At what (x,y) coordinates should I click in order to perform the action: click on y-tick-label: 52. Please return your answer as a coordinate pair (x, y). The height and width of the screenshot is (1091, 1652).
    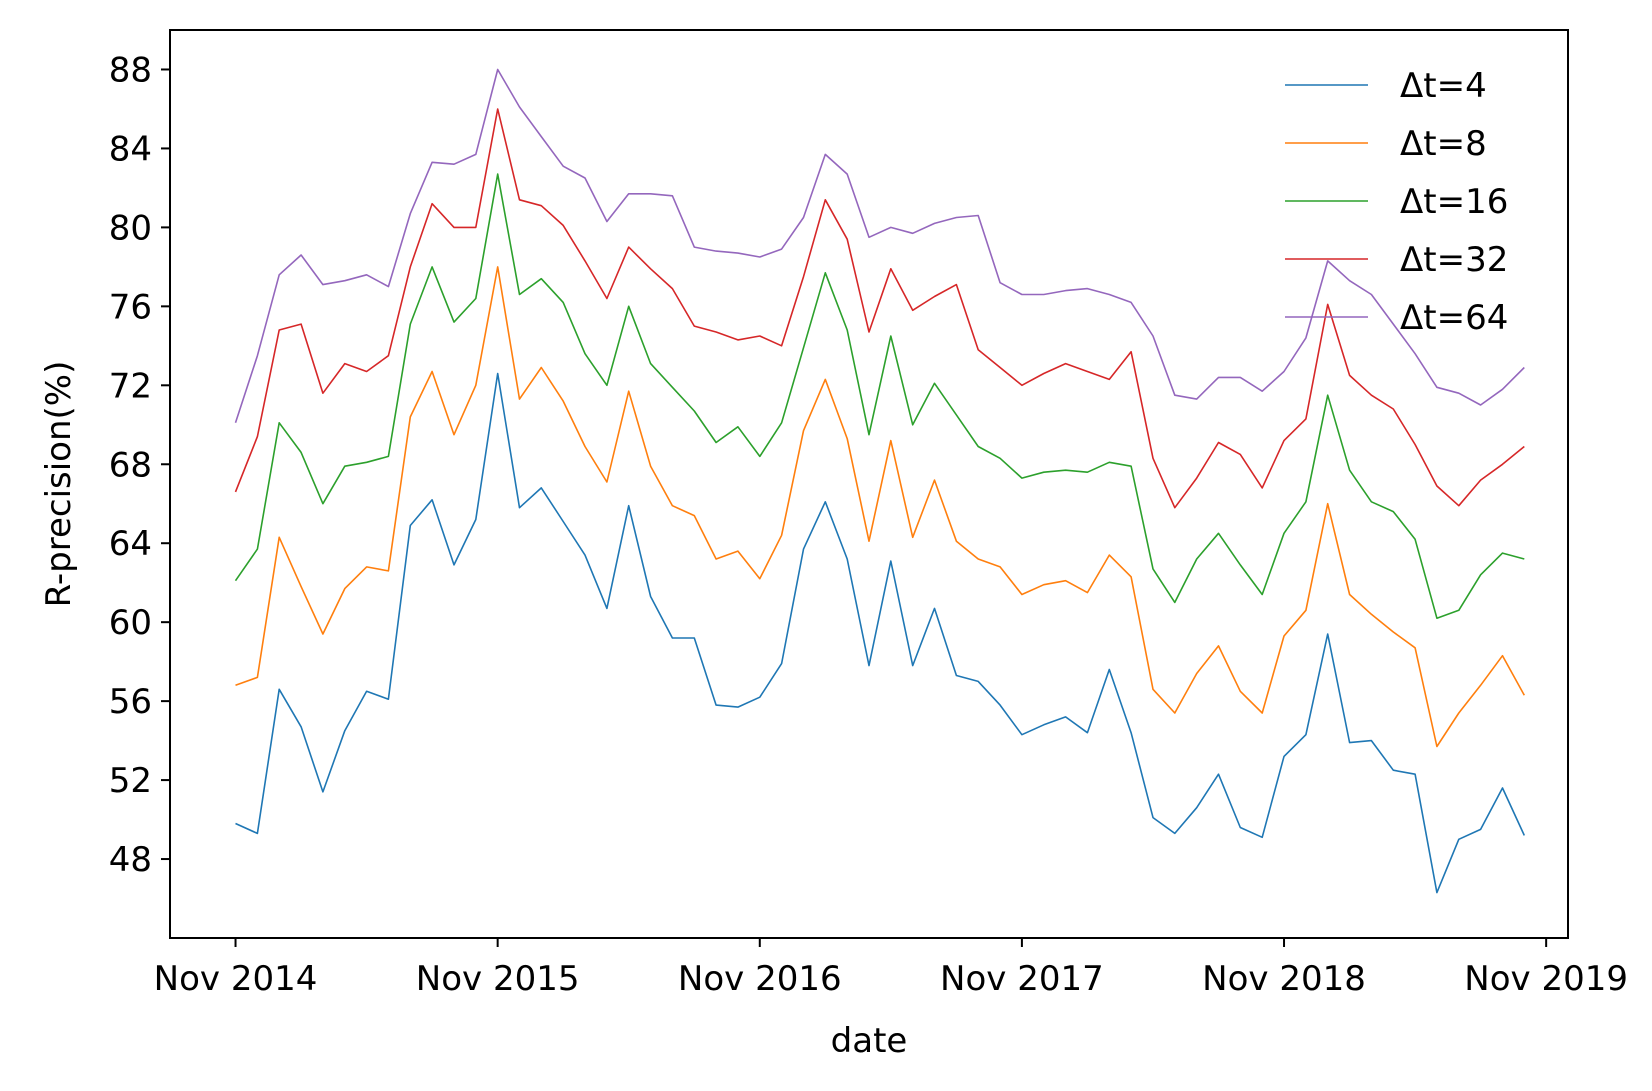
    Looking at the image, I should click on (130, 781).